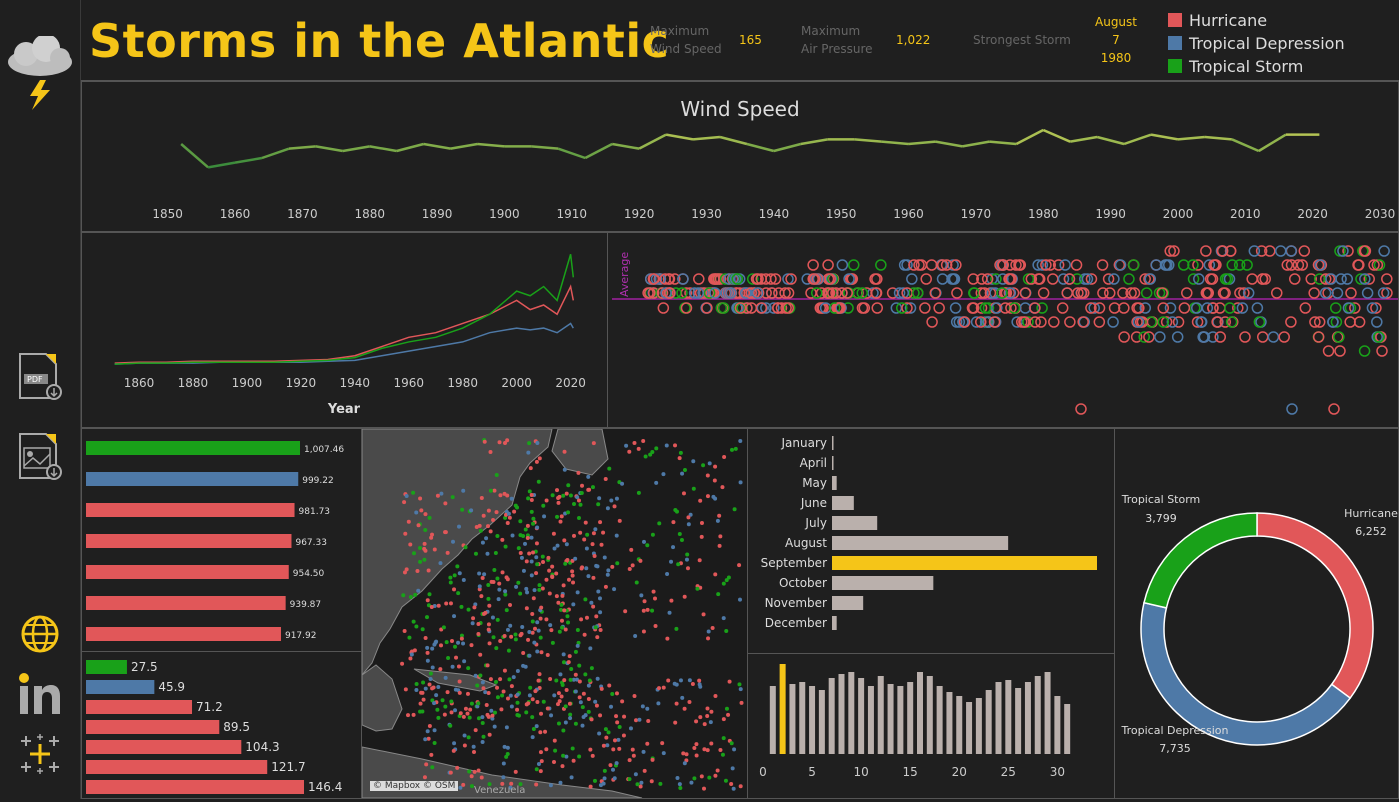 The width and height of the screenshot is (1399, 802). I want to click on legend-tropical-depression: Tropical Depression, so click(1256, 43).